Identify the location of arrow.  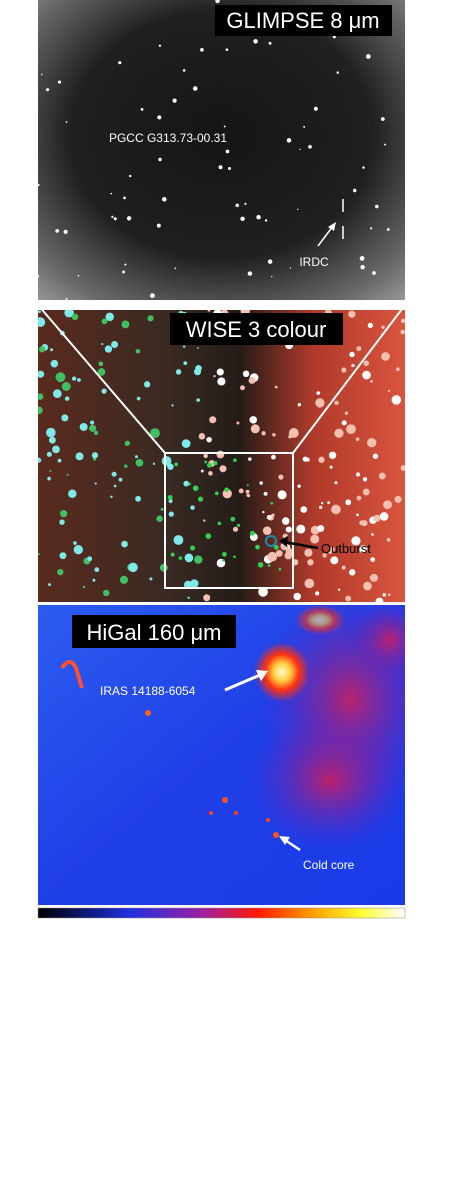
(301, 545).